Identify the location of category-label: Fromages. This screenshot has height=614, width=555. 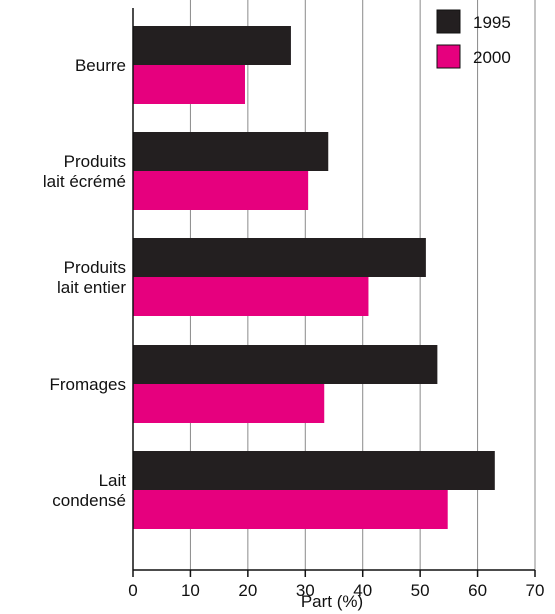
(87, 384).